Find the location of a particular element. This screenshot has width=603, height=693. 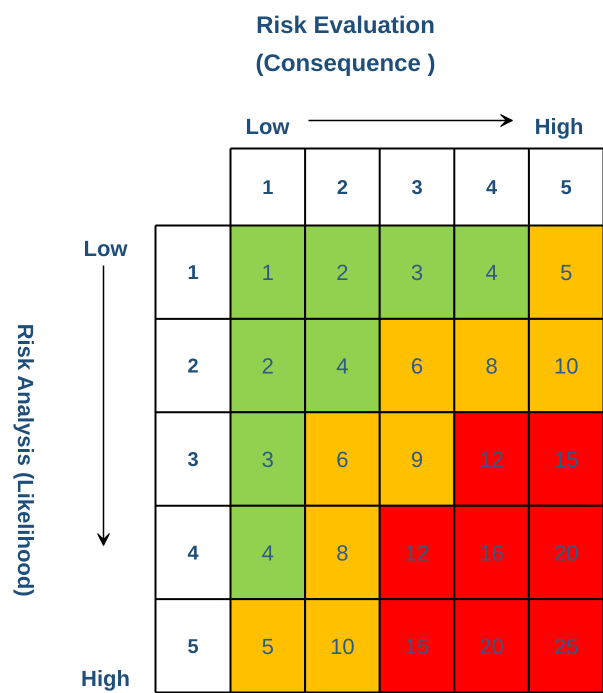

y-tick-label: 2 is located at coordinates (193, 367).